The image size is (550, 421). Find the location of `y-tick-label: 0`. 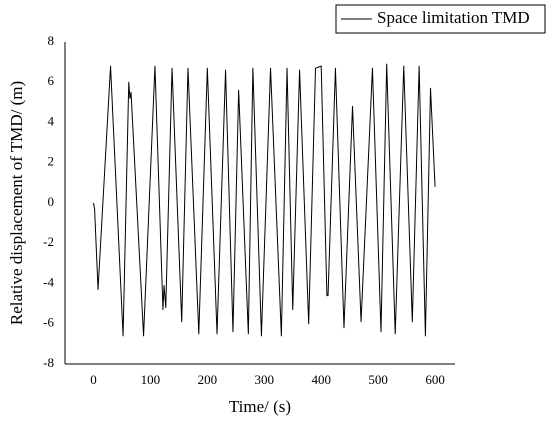

y-tick-label: 0 is located at coordinates (51, 201).